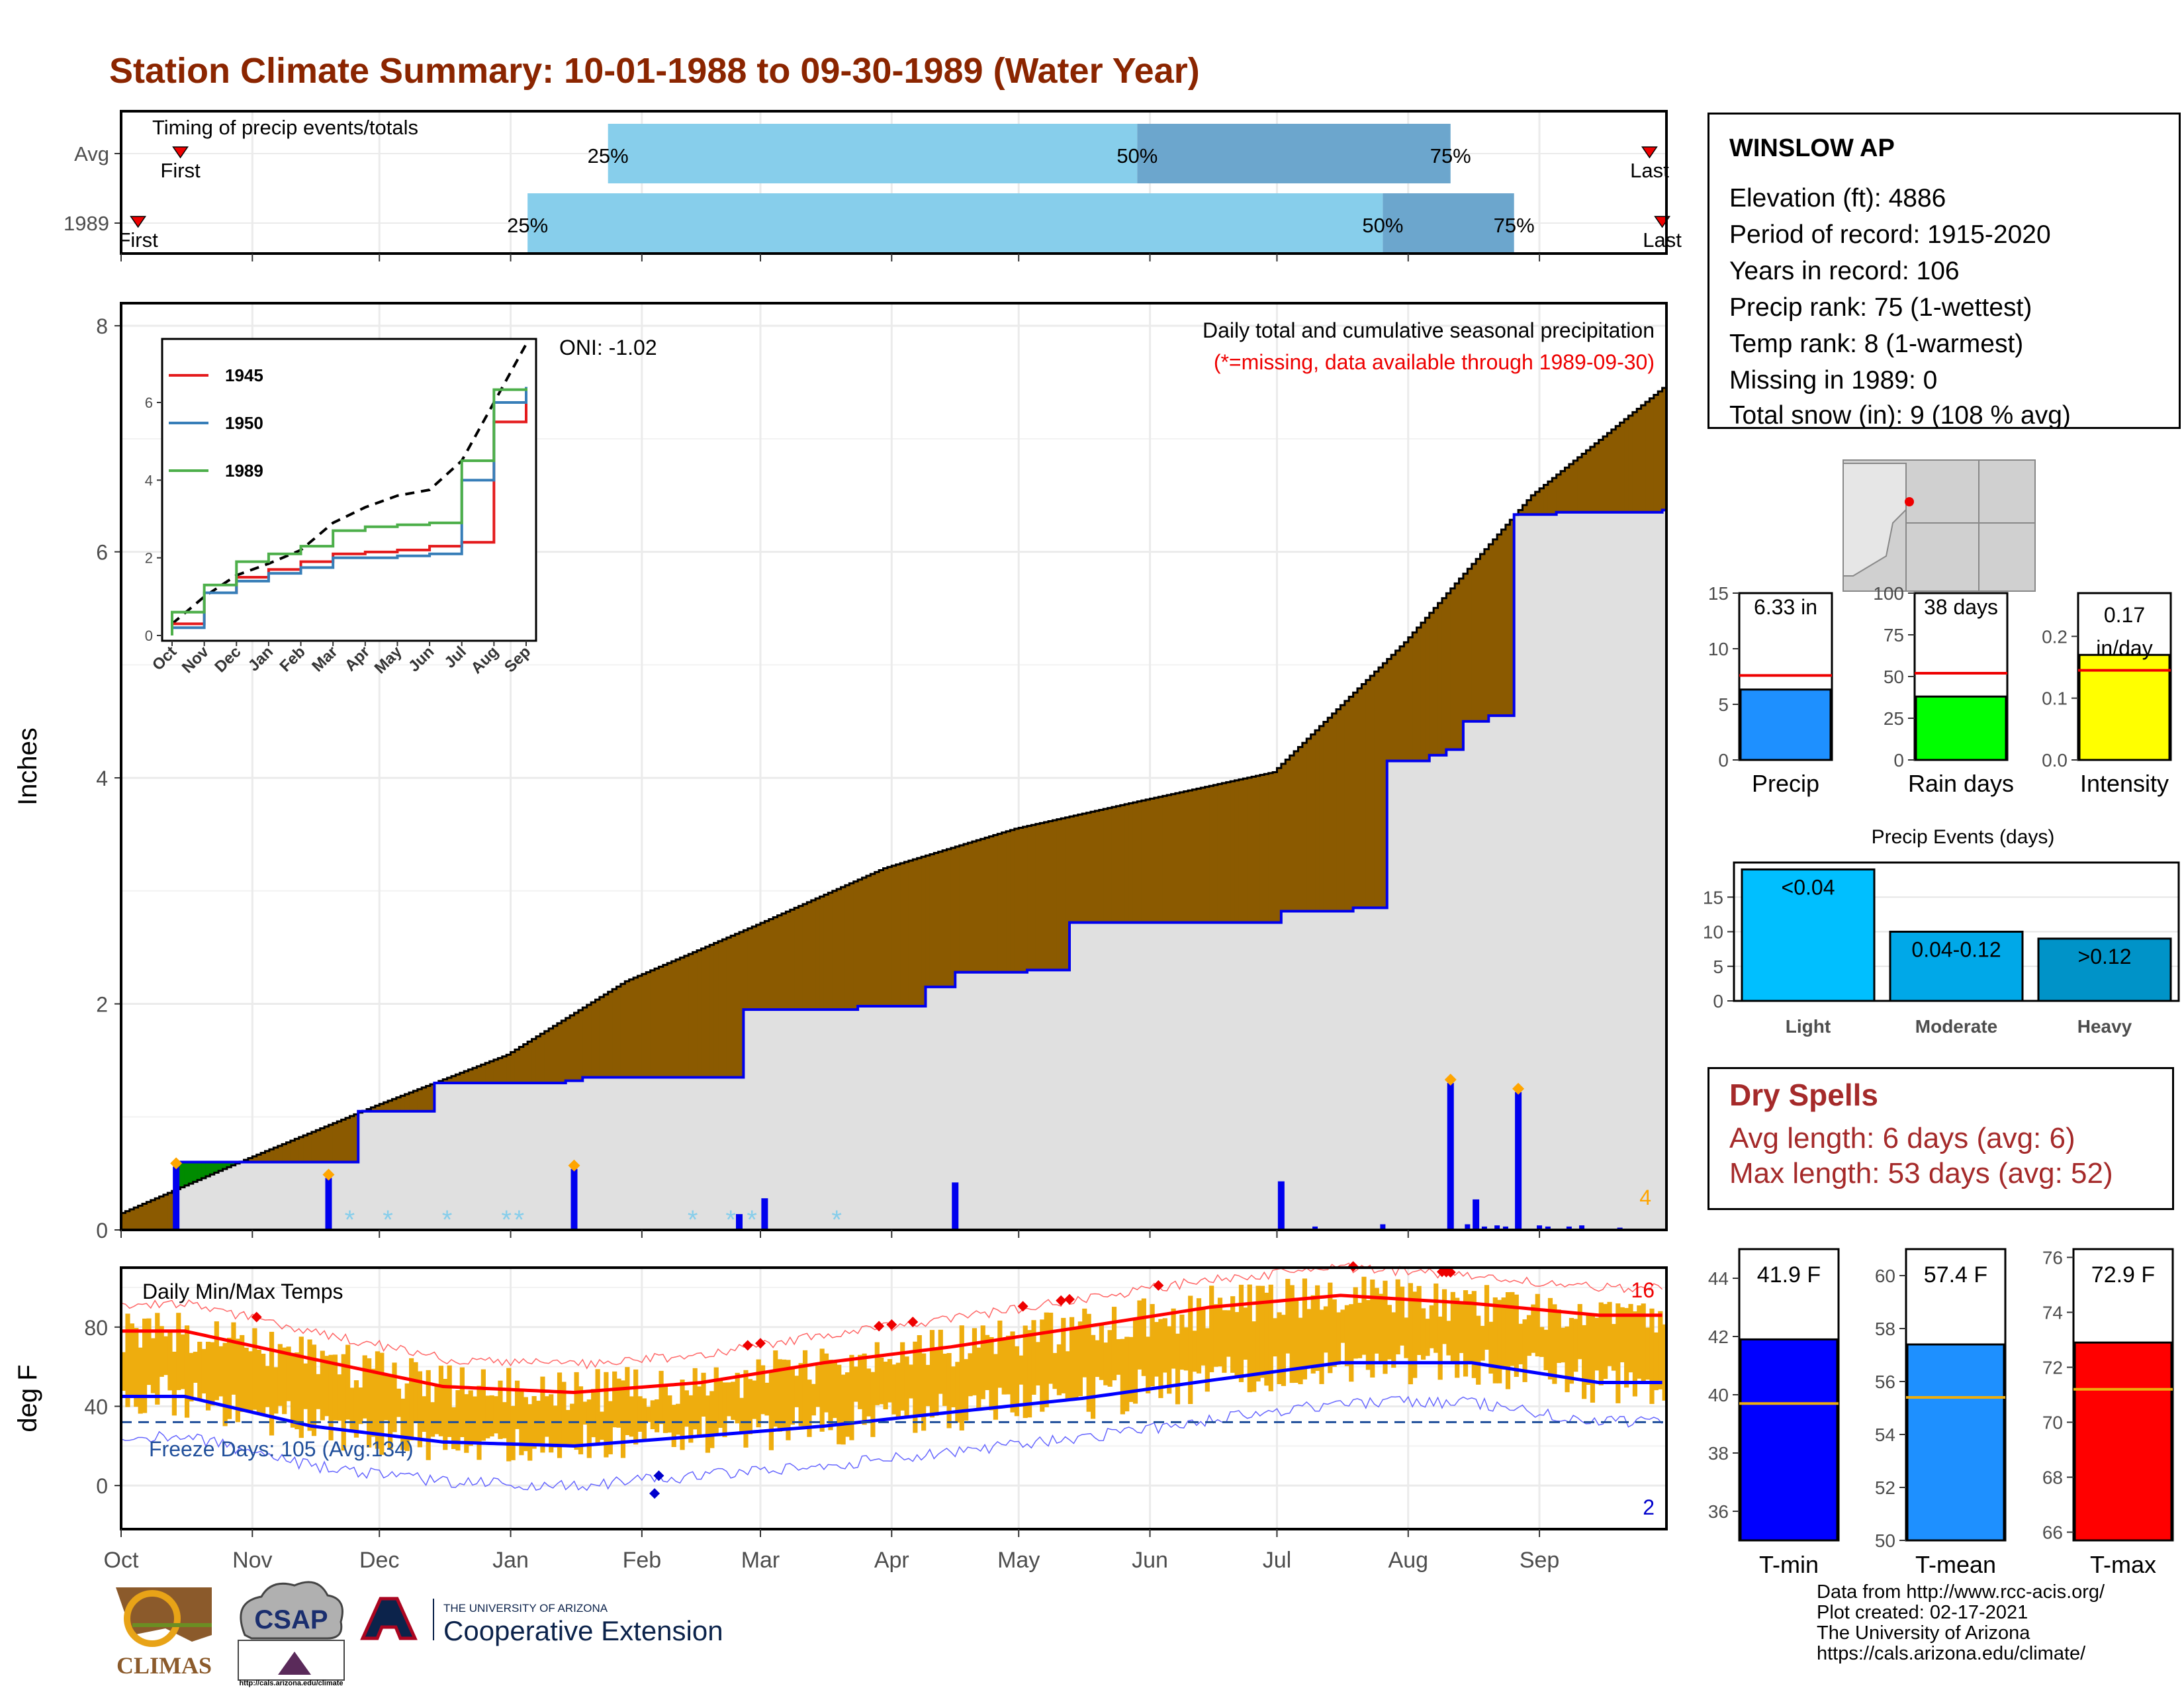  What do you see at coordinates (2052, 1533) in the screenshot?
I see `tgauge-y-tick-label: 66` at bounding box center [2052, 1533].